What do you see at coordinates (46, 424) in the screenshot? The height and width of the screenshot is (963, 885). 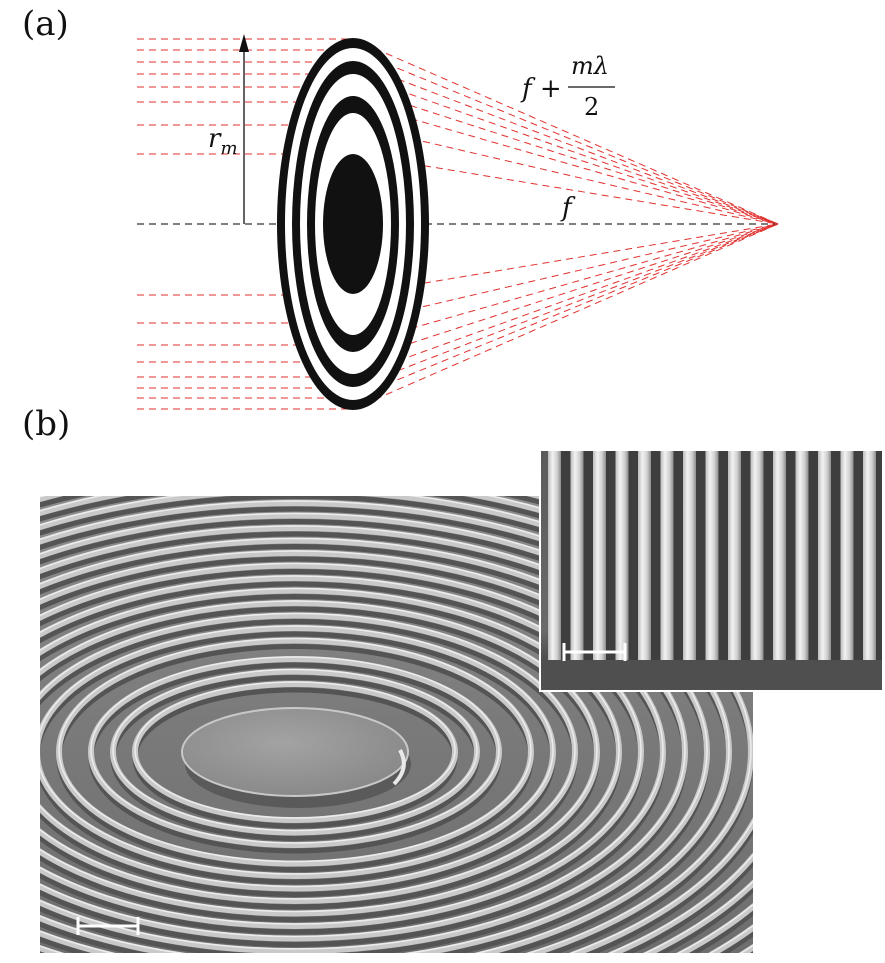 I see `panel-label-b: (b)` at bounding box center [46, 424].